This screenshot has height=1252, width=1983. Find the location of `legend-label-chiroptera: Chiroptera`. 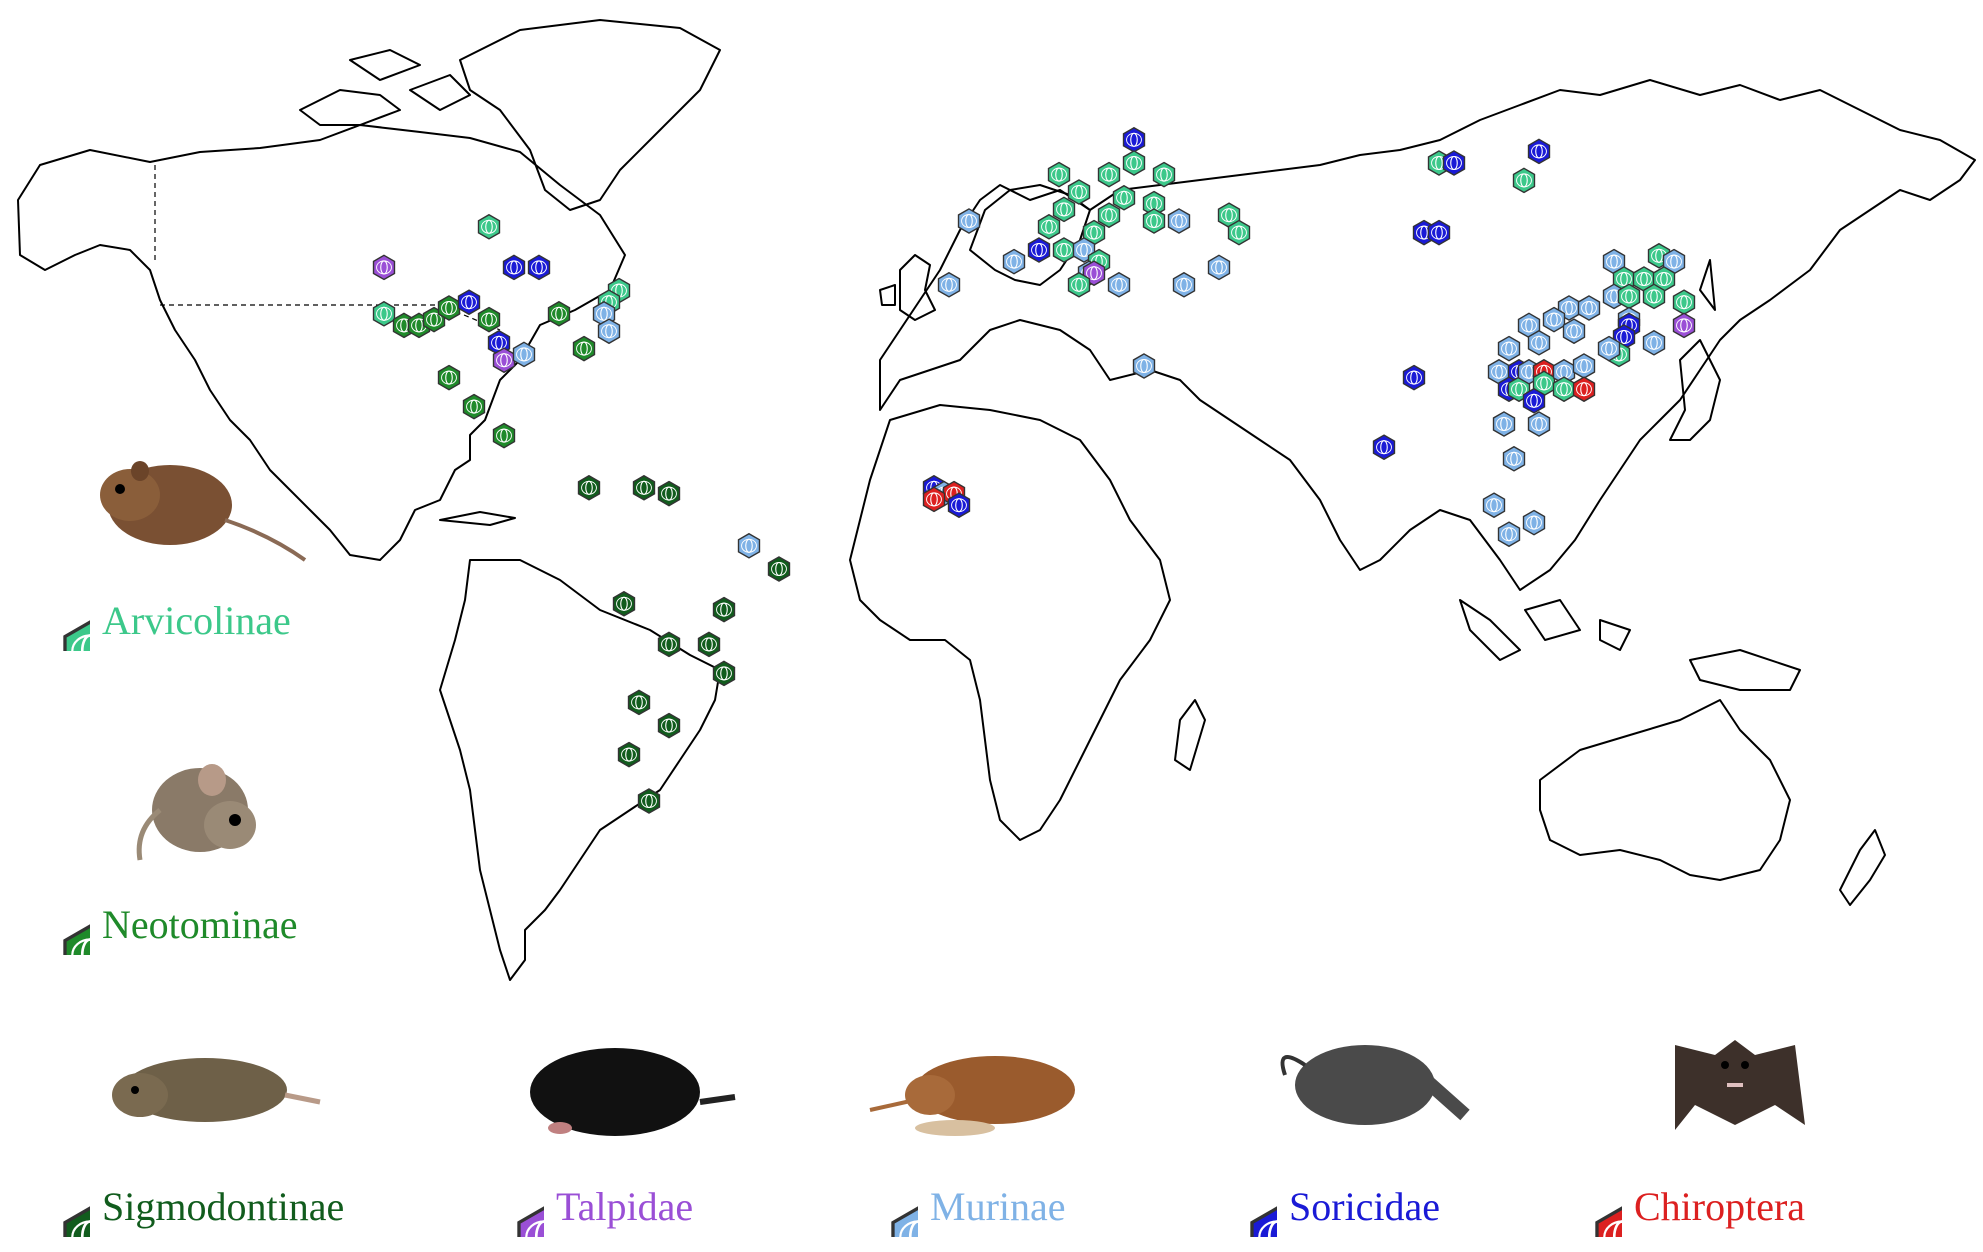

legend-label-chiroptera: Chiroptera is located at coordinates (1720, 1206).